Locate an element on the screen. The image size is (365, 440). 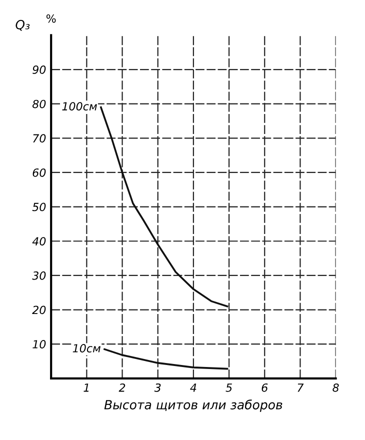
x-tick-label: 5 is located at coordinates (229, 388).